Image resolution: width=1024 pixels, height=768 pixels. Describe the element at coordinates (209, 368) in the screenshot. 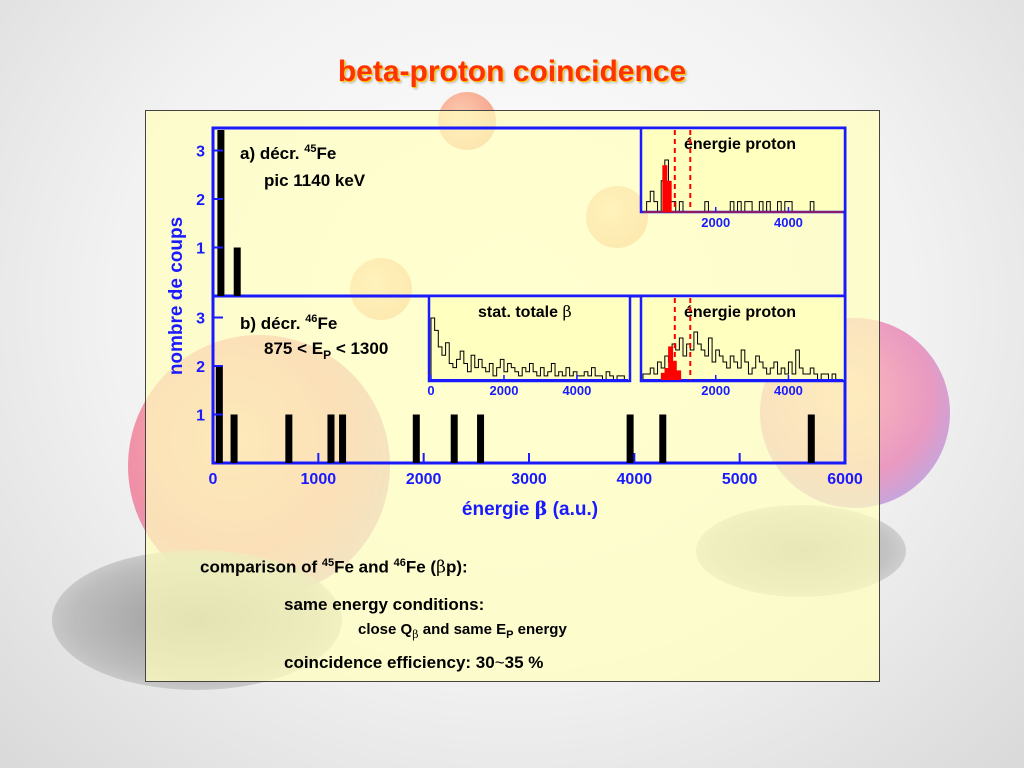

I see `panel-b-yticks: 1 2 3` at that location.